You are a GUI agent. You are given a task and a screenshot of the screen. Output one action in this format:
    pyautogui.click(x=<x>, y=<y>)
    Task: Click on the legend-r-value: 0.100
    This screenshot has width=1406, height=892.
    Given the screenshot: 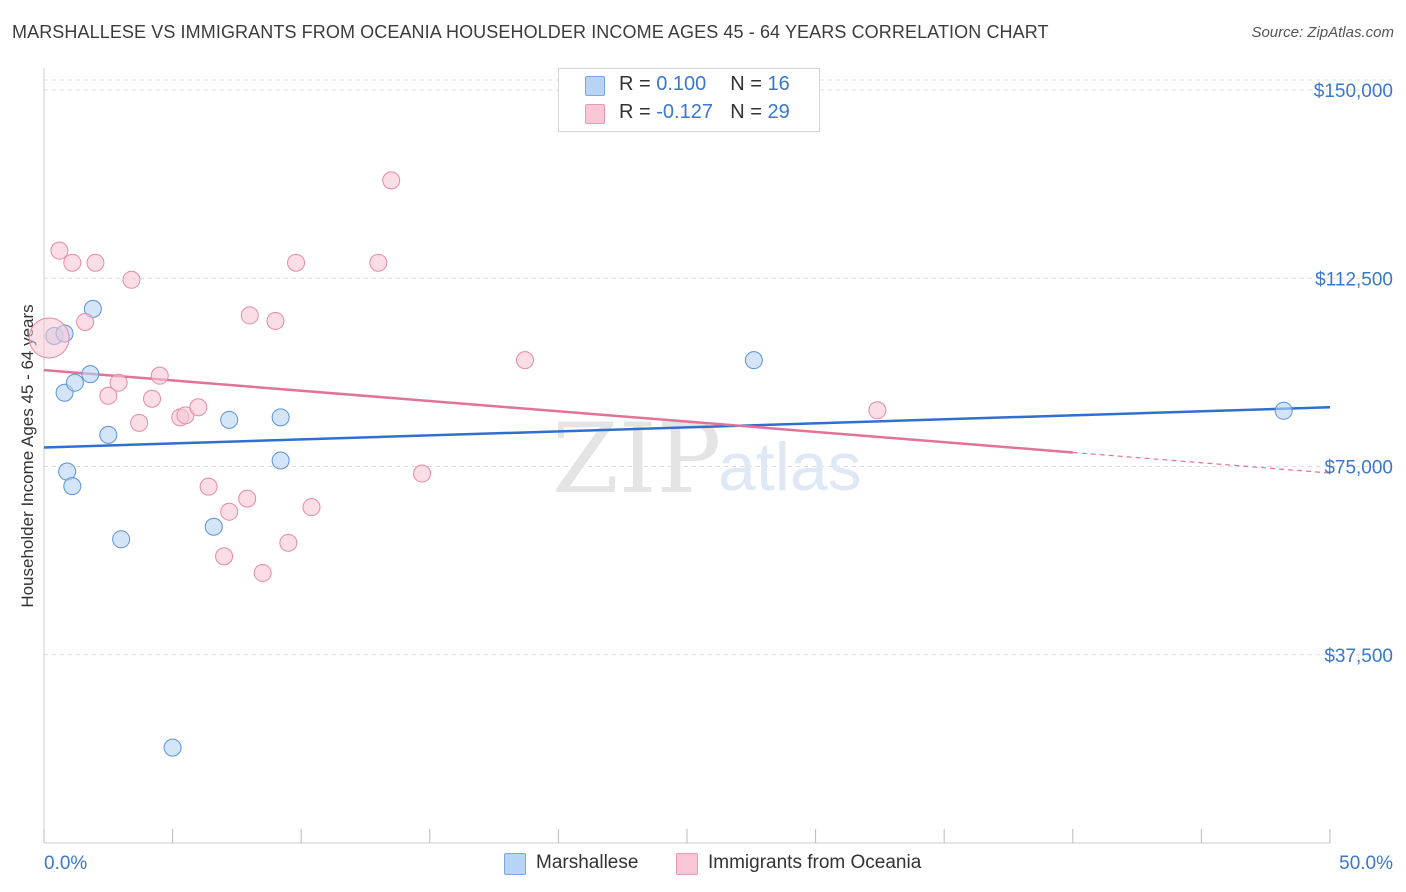 What is the action you would take?
    pyautogui.click(x=681, y=84)
    